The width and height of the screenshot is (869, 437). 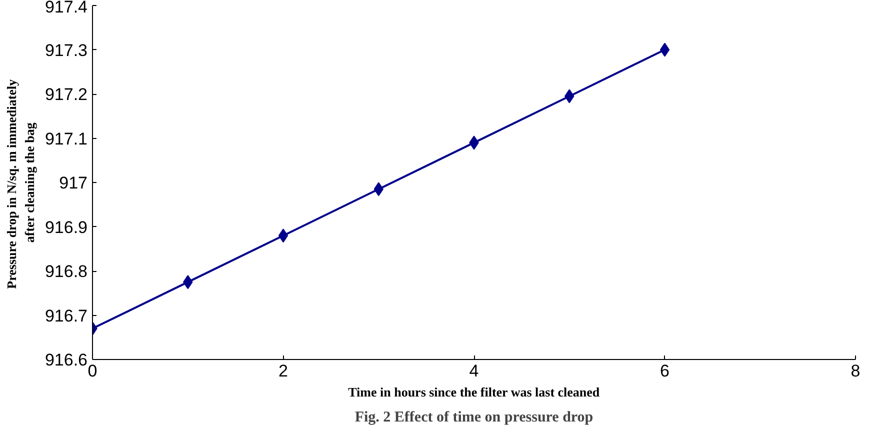 What do you see at coordinates (66, 50) in the screenshot?
I see `y-tick-label: 917.3` at bounding box center [66, 50].